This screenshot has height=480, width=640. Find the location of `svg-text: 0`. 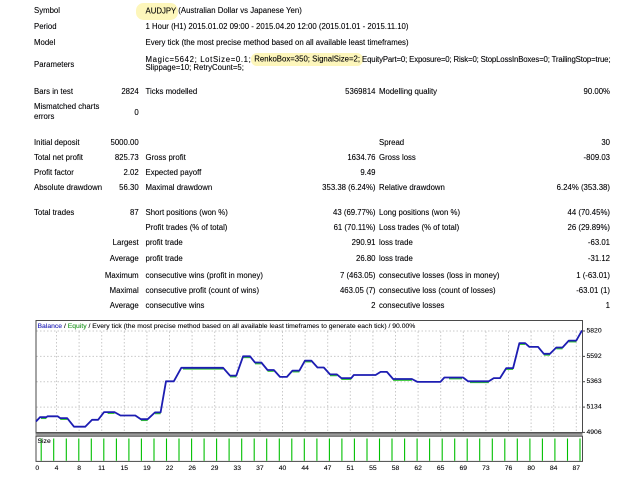

svg-text: 0 is located at coordinates (37, 468).